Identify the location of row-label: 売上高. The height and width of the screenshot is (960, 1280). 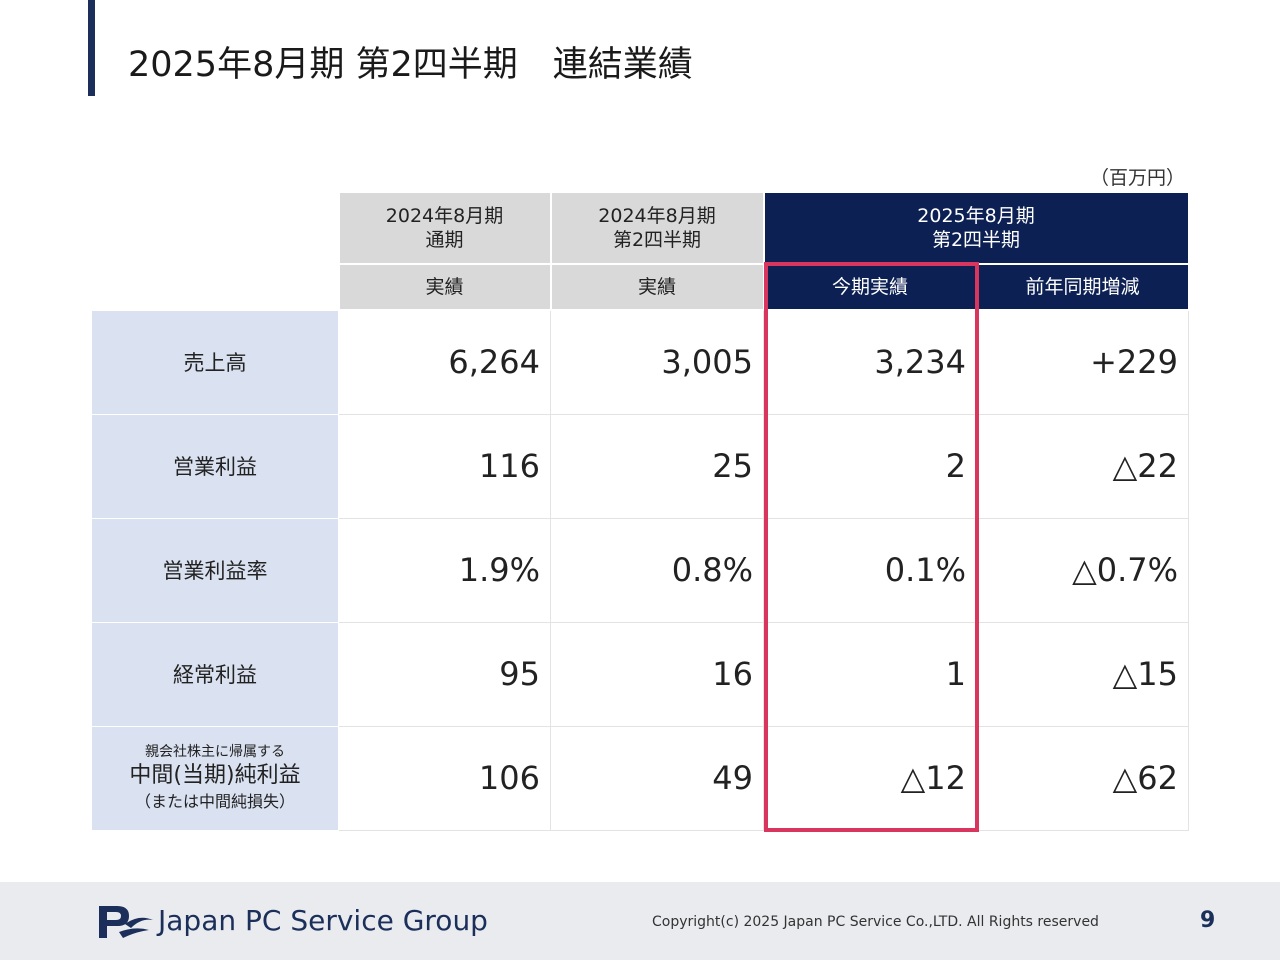
(215, 362).